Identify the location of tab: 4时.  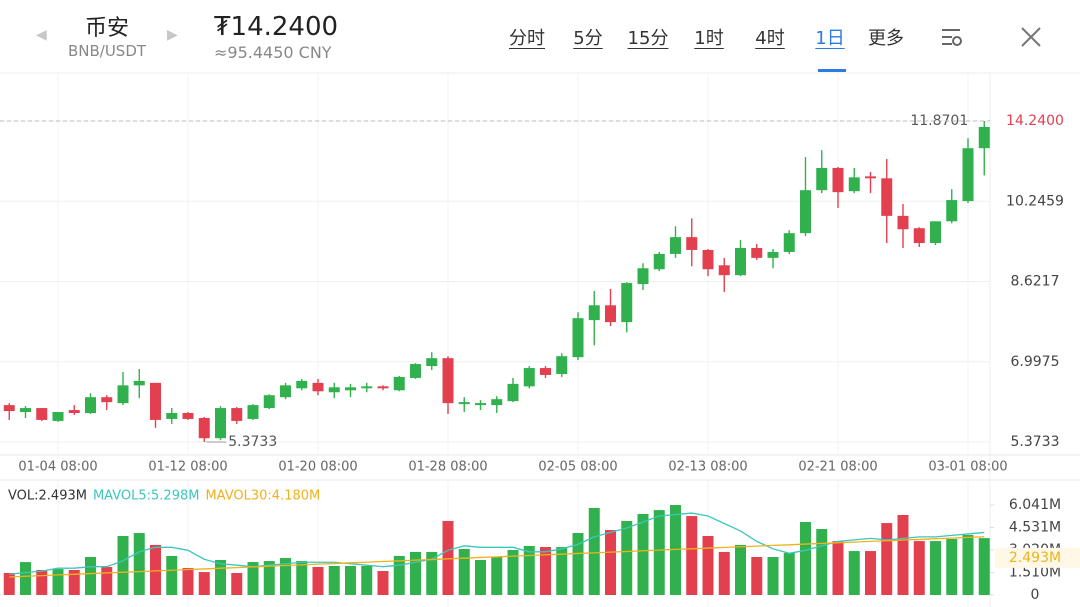
(770, 38).